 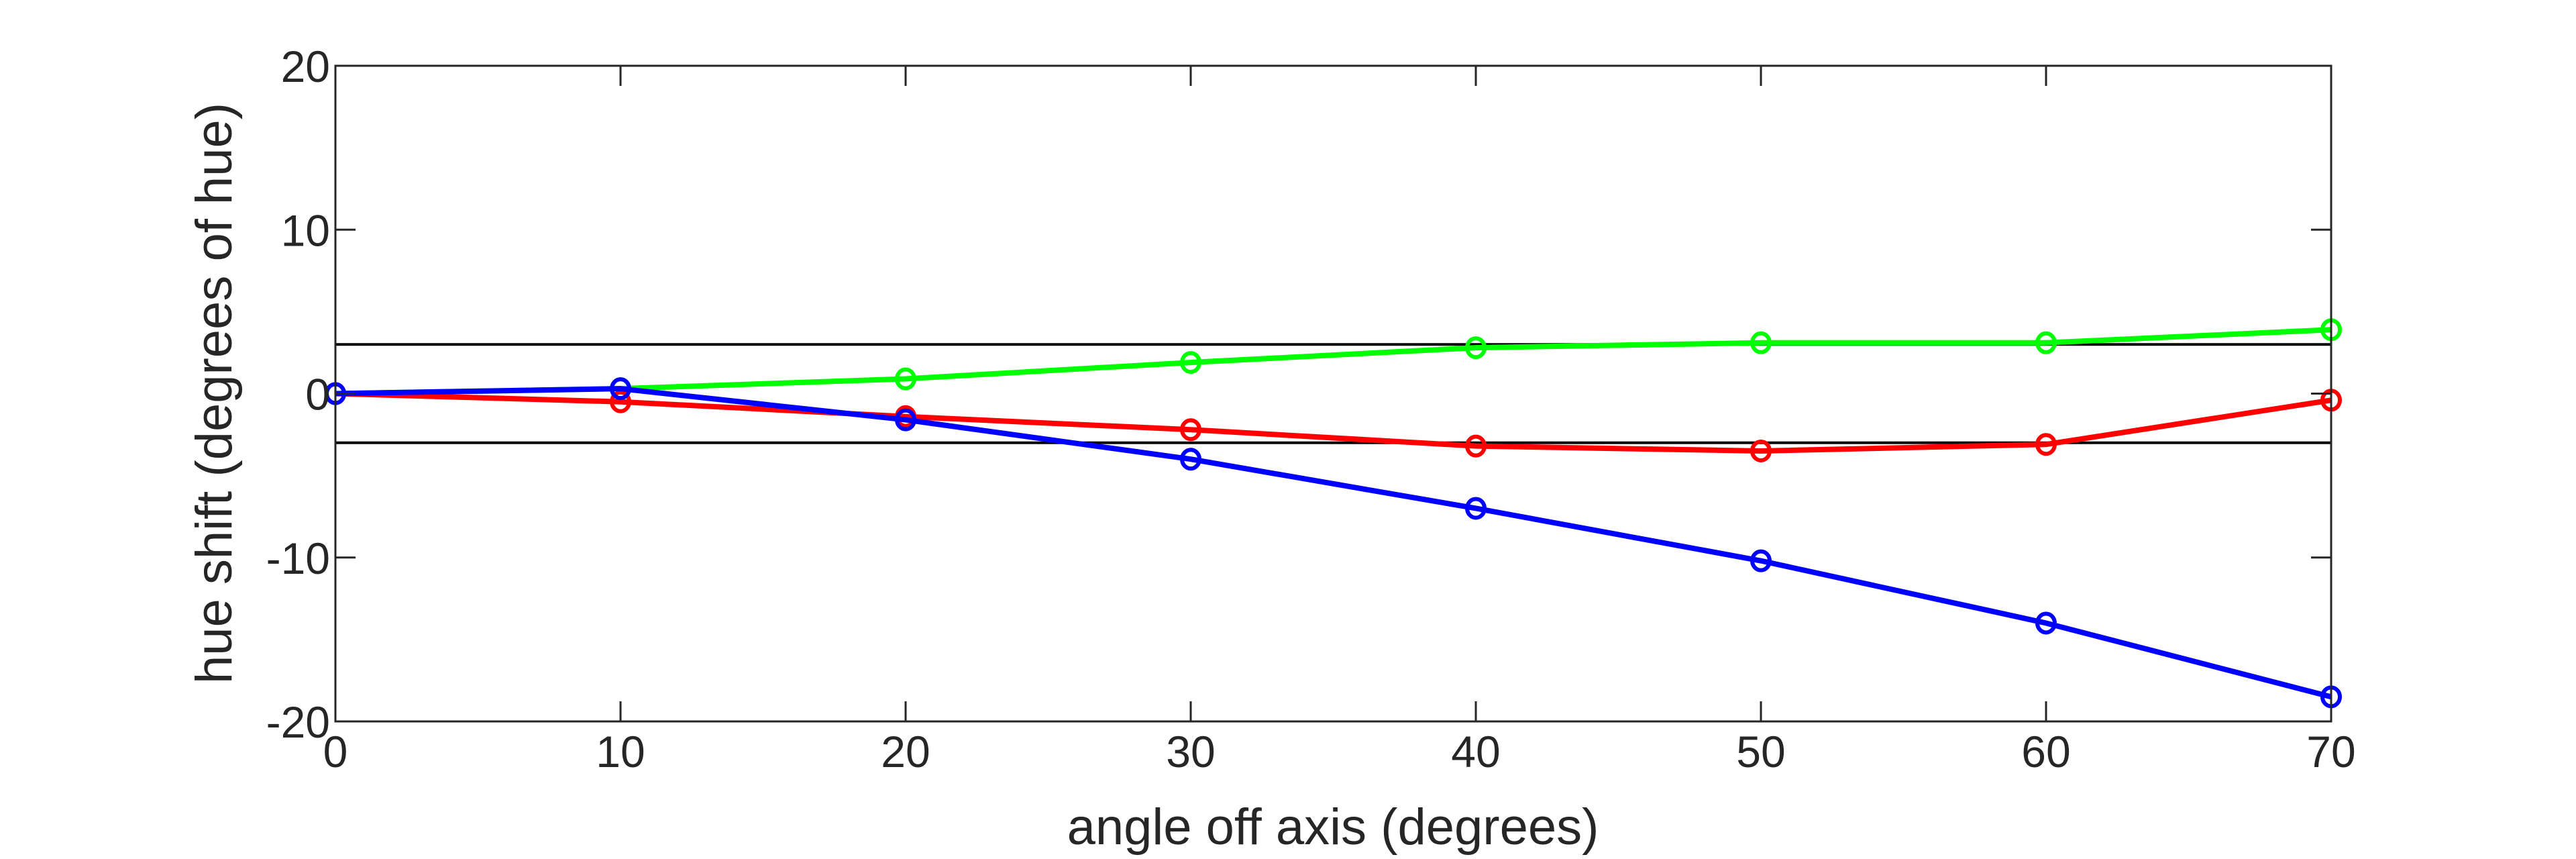 I want to click on x-tick-label: 40, so click(x=1475, y=752).